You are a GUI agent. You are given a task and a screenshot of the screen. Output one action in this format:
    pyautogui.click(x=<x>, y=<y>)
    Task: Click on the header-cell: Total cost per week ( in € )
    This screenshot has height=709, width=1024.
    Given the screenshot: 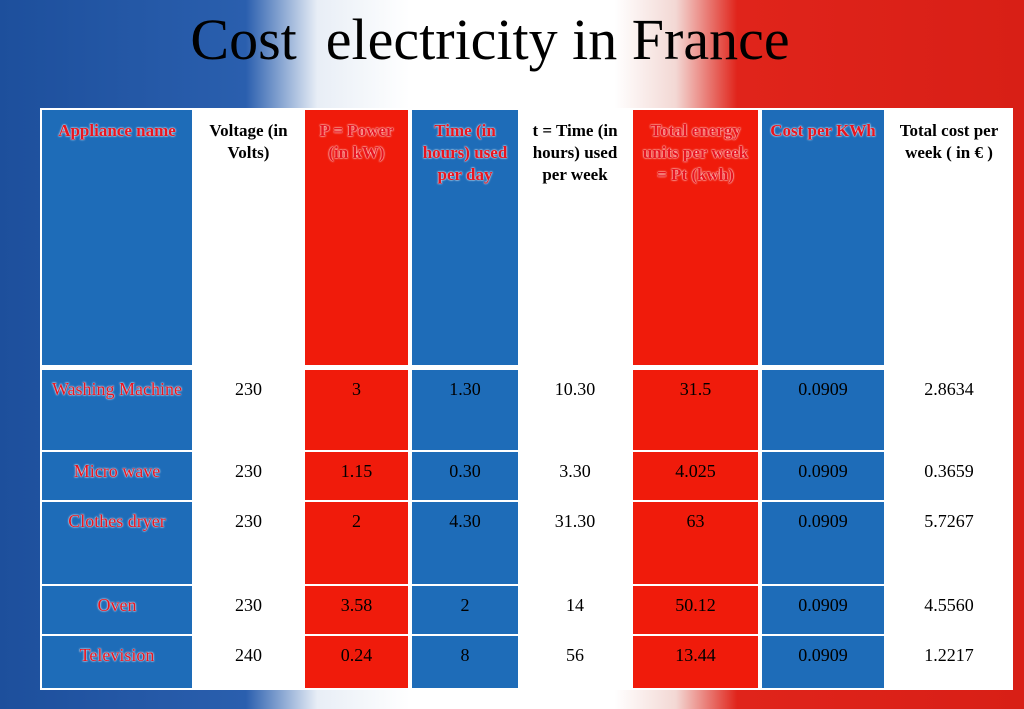 What is the action you would take?
    pyautogui.click(x=949, y=237)
    